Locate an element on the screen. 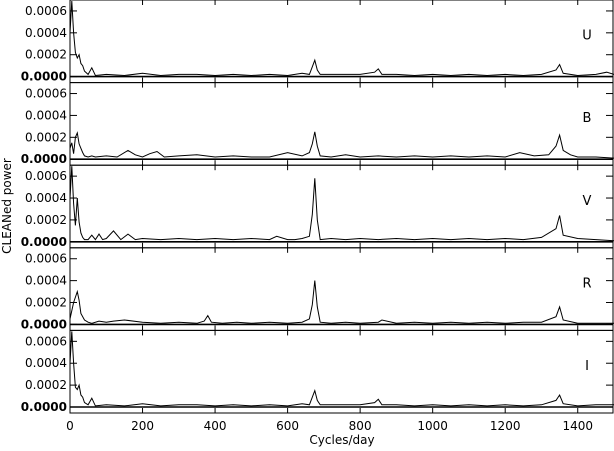 Image resolution: width=614 pixels, height=451 pixels. x-tick-label: 800 is located at coordinates (360, 426).